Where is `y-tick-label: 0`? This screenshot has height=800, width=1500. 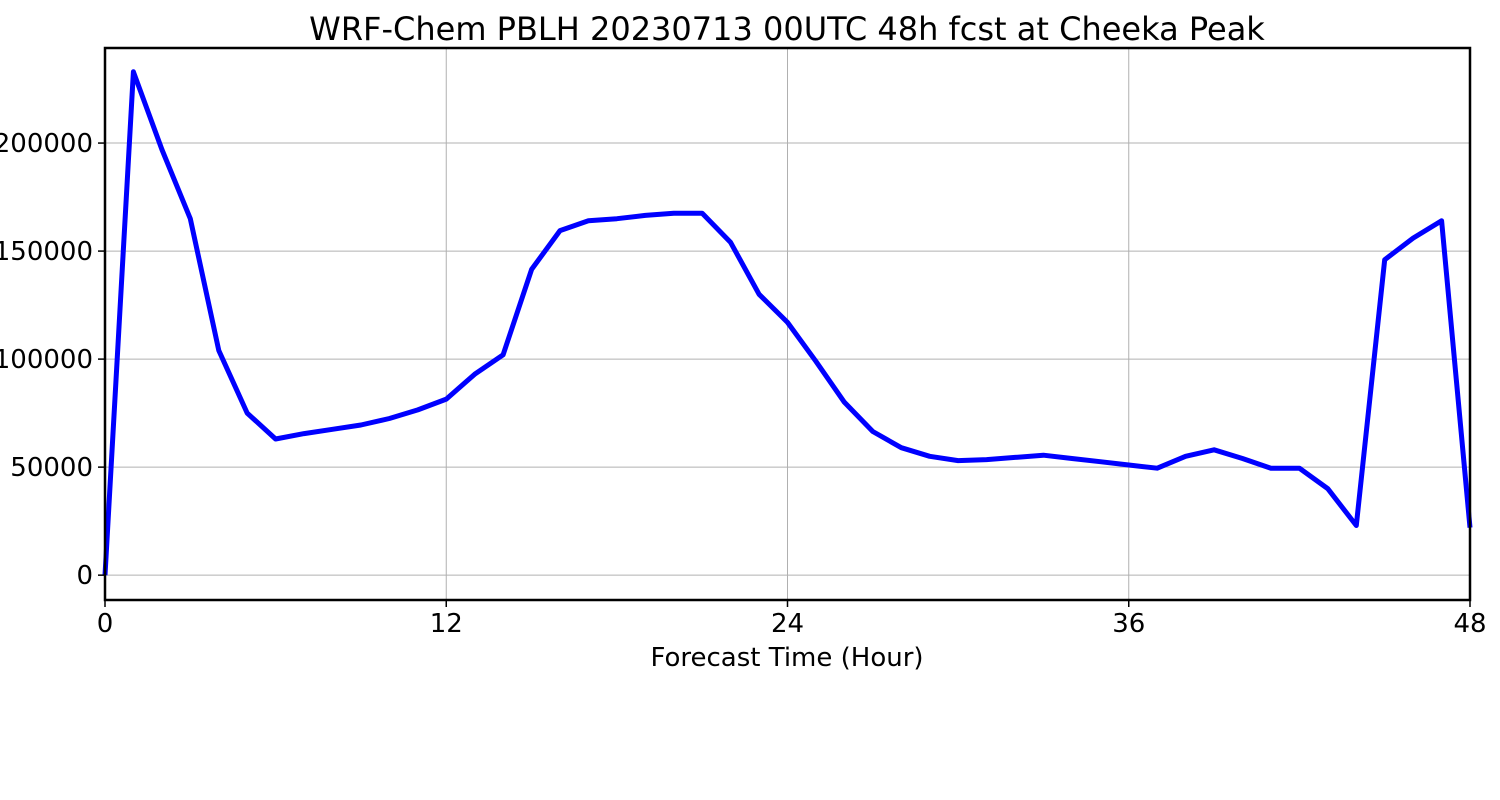
y-tick-label: 0 is located at coordinates (84, 576).